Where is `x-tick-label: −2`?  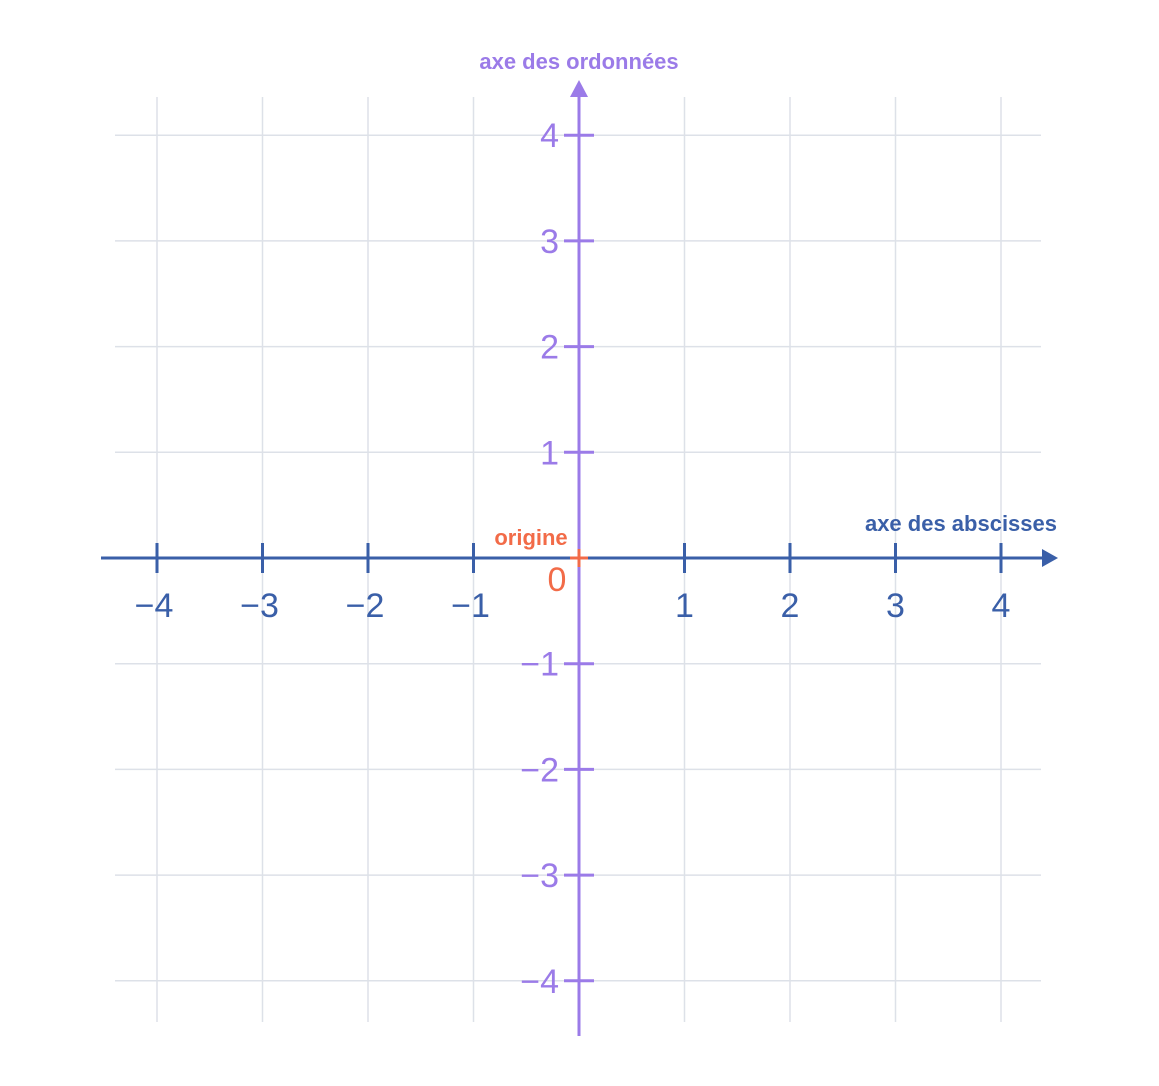 x-tick-label: −2 is located at coordinates (365, 606).